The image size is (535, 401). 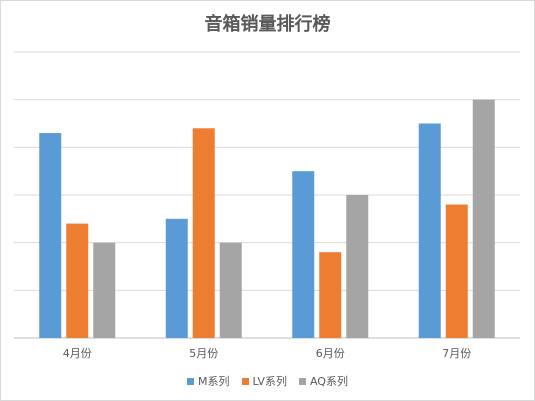 What do you see at coordinates (429, 230) in the screenshot?
I see `bar-M系列-7月份` at bounding box center [429, 230].